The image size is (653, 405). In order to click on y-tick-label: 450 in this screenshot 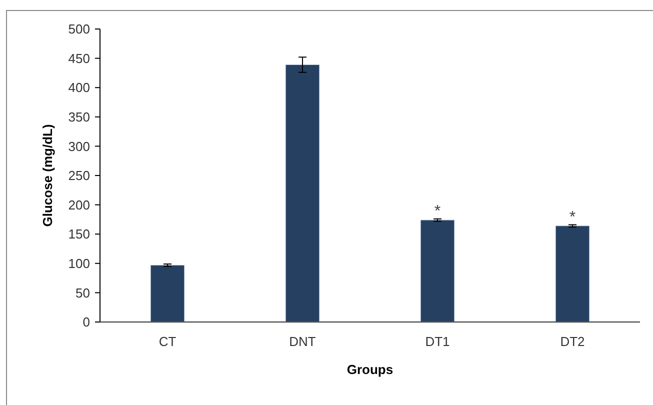, I will do `click(79, 58)`.